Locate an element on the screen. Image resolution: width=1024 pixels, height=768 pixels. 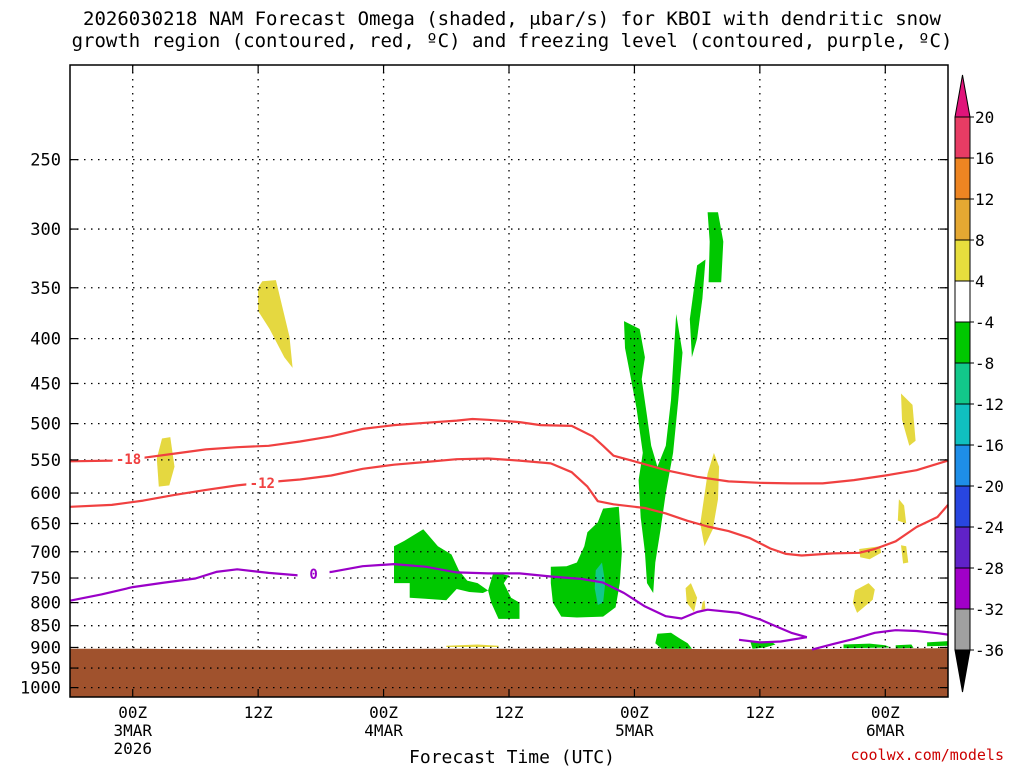
colorbar-label-11: -28 is located at coordinates (989, 568).